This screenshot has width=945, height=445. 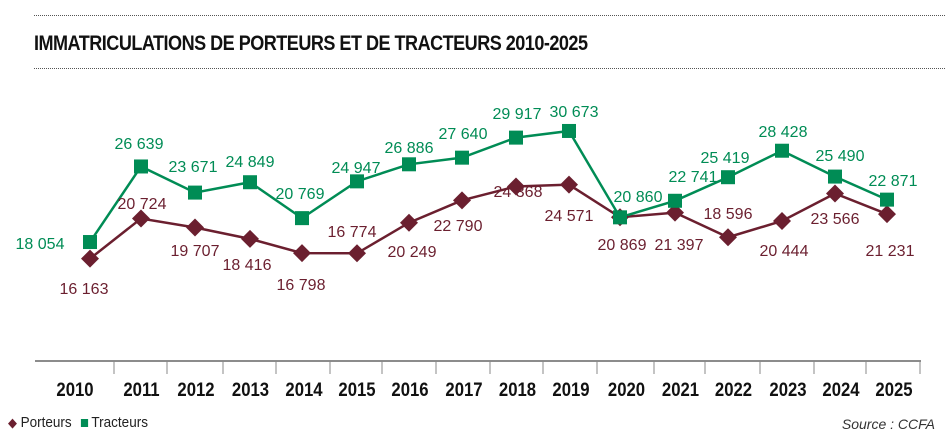 I want to click on x-tick-label: 2024, so click(x=840, y=389).